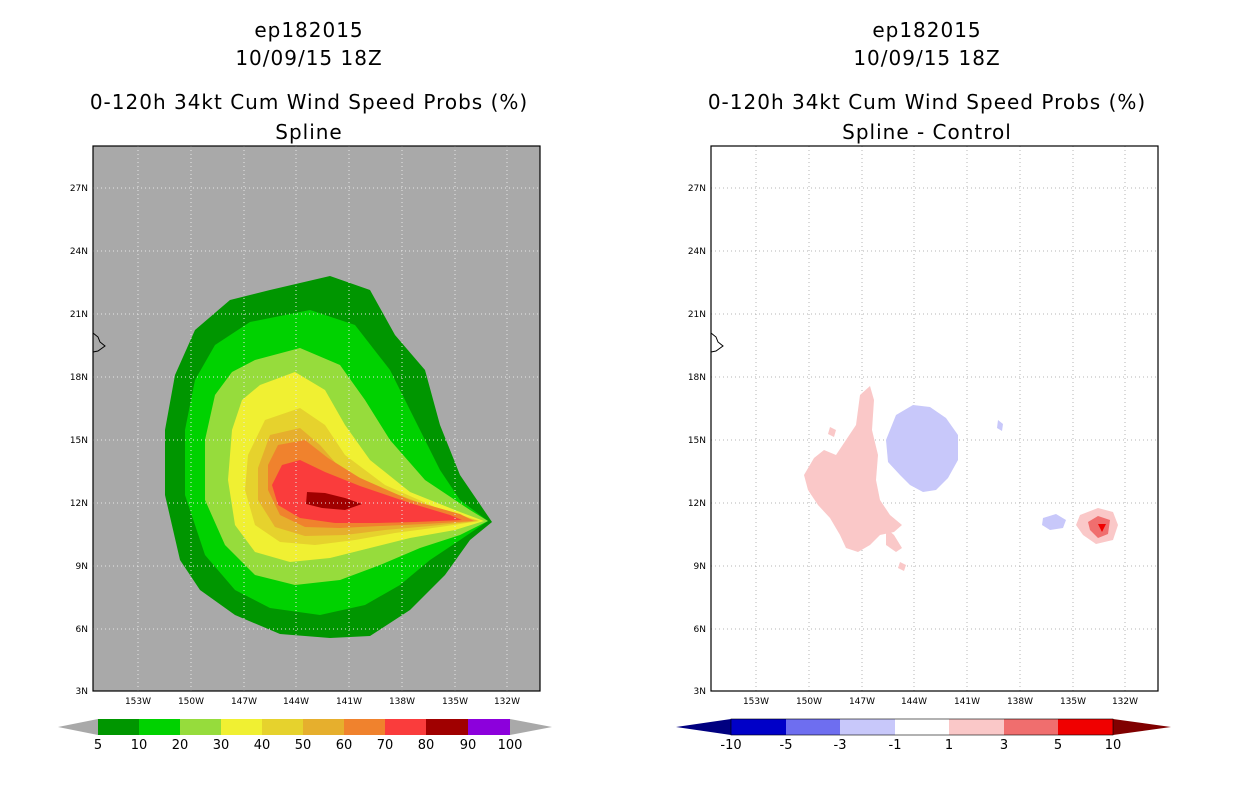 Image resolution: width=1236 pixels, height=800 pixels. I want to click on positive-region-light, so click(853, 469).